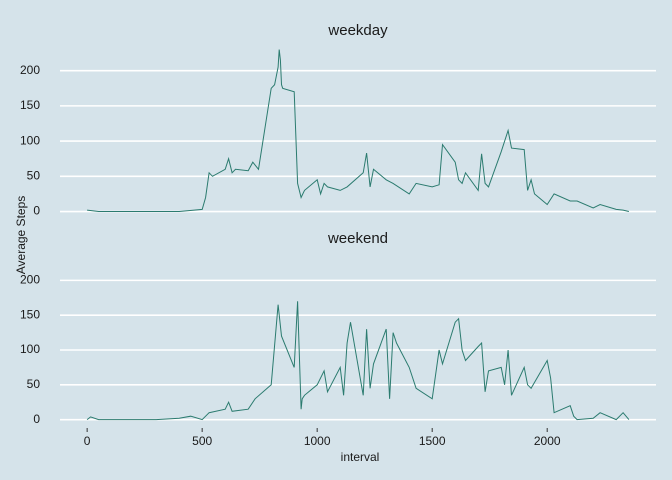 The image size is (672, 480). I want to click on x-tick-label: 1500, so click(432, 441).